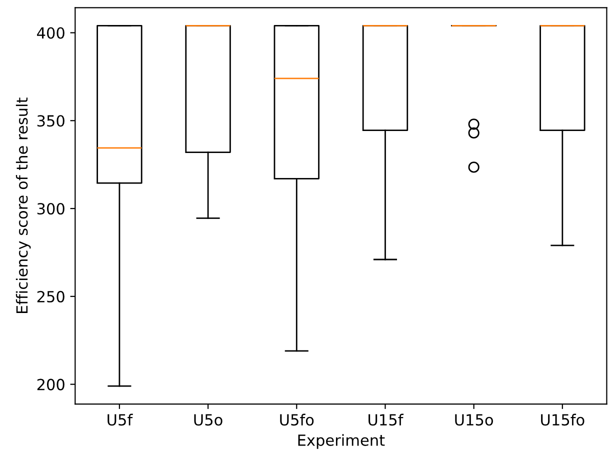  Describe the element at coordinates (50, 208) in the screenshot. I see `y-tick-label: 300` at that location.